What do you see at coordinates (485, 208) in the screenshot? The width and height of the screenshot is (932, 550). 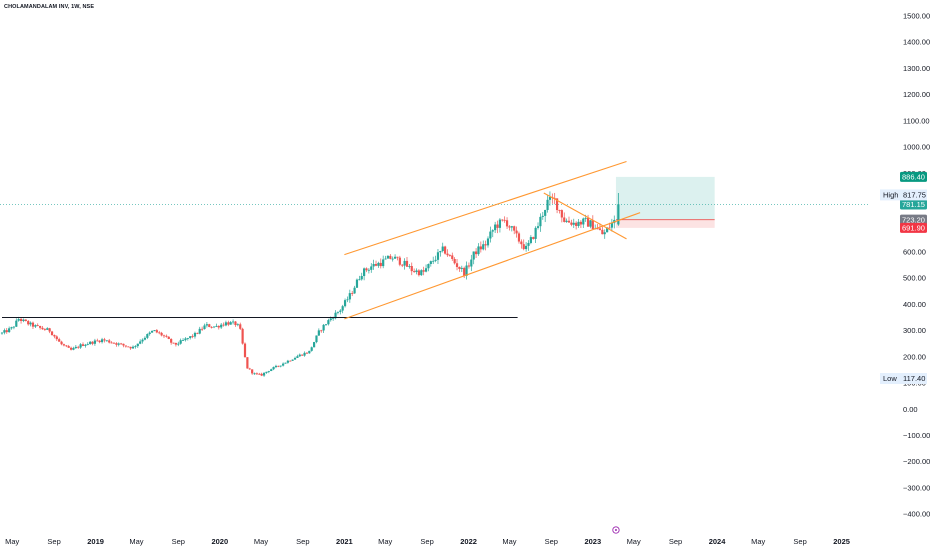 I see `channel-upper-line` at bounding box center [485, 208].